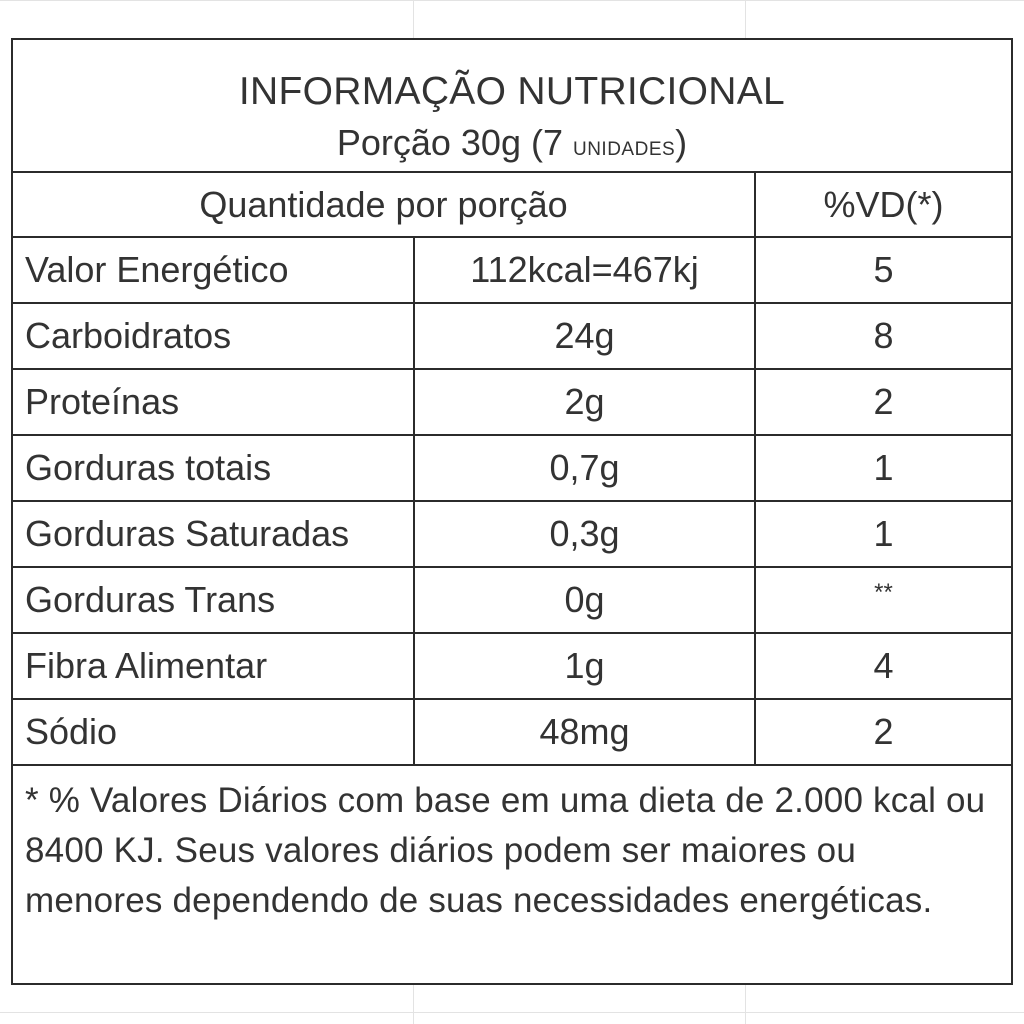 The image size is (1024, 1024). Describe the element at coordinates (384, 204) in the screenshot. I see `quantity-per-serving-header: Quantidade por porção` at that location.